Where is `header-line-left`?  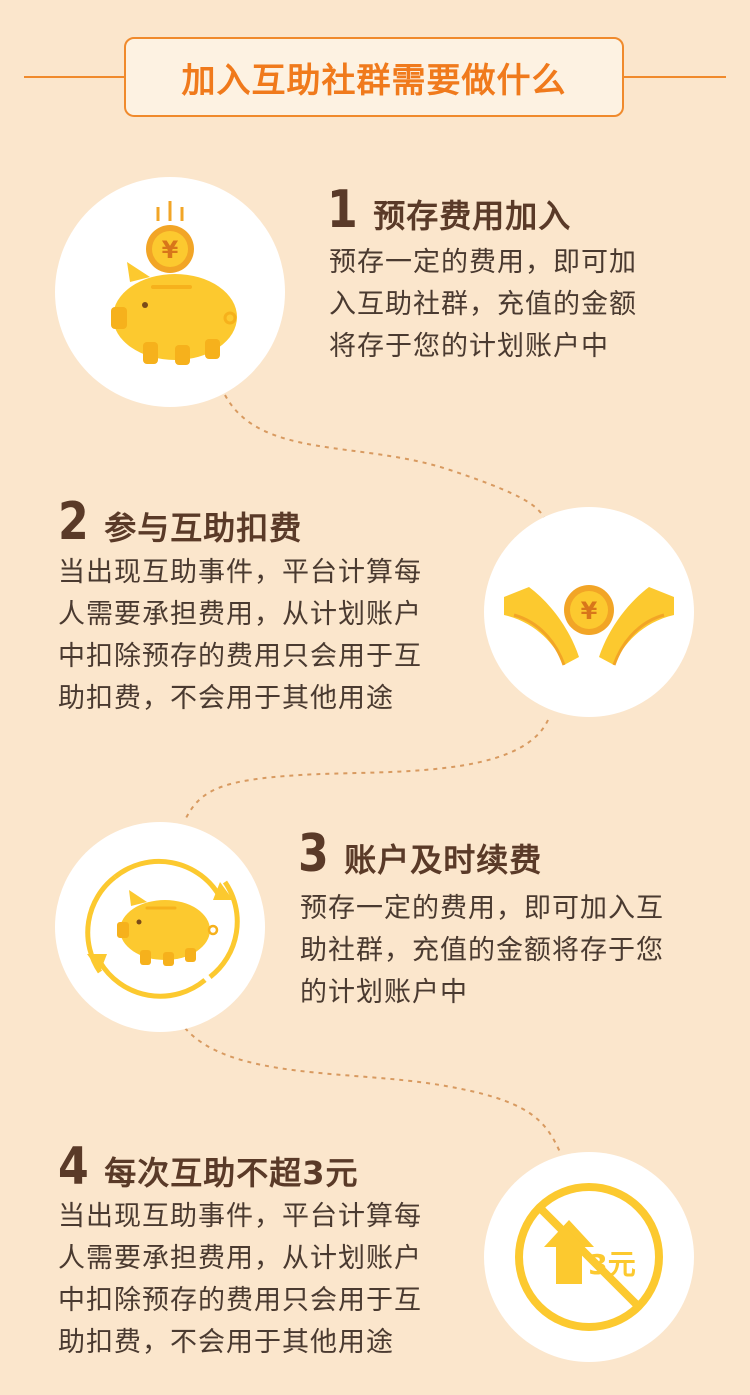 header-line-left is located at coordinates (75, 77).